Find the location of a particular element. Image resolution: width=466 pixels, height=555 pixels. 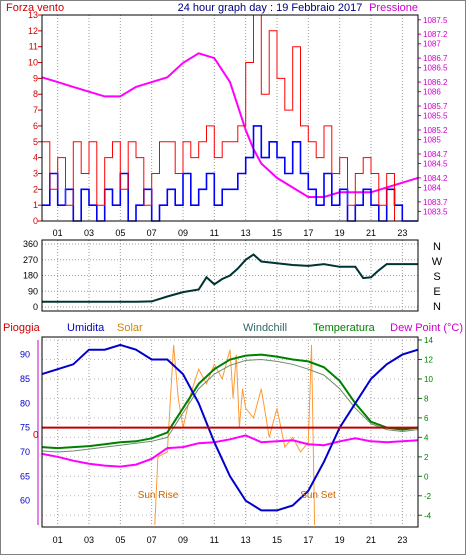

pressure-tick-label: 1086.5 is located at coordinates (435, 68).